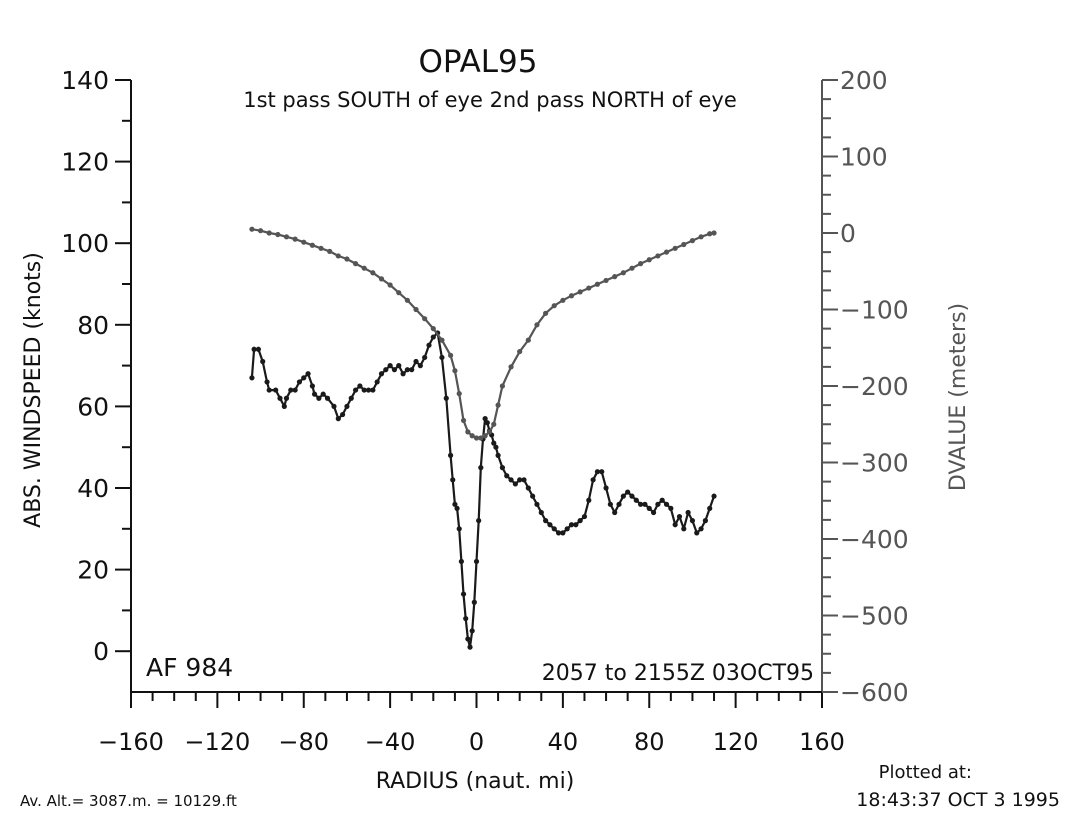  Describe the element at coordinates (874, 692) in the screenshot. I see `y2-tick-label: −600` at that location.